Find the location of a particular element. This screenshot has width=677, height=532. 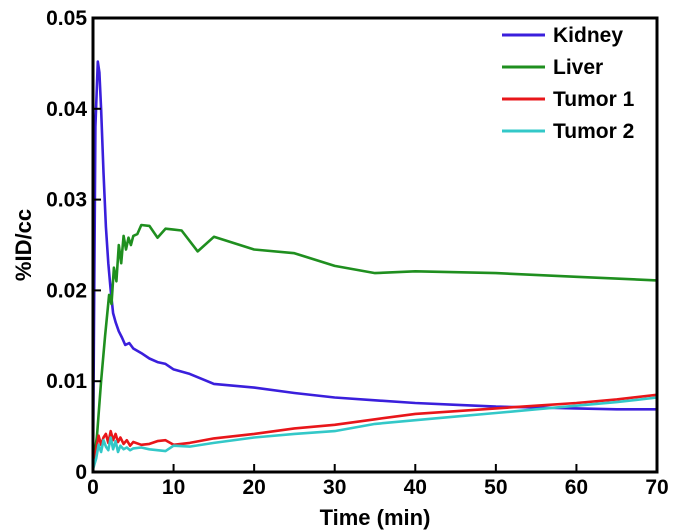

legend-label: Tumor 2 is located at coordinates (593, 131).